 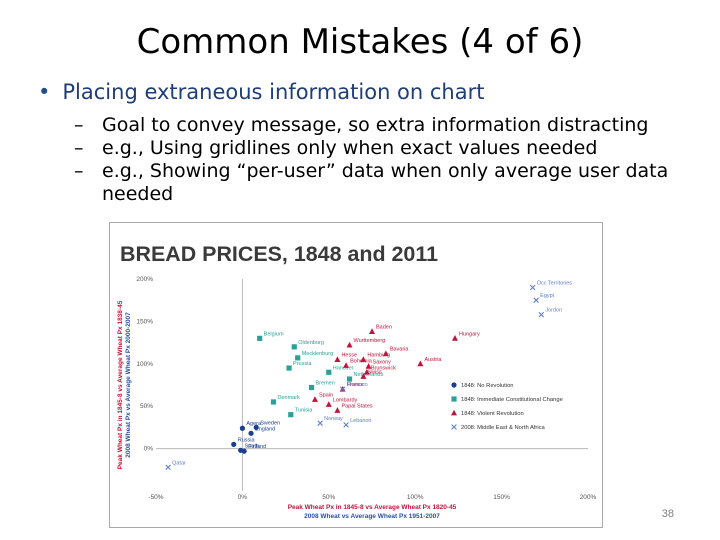 What do you see at coordinates (289, 398) in the screenshot?
I see `point-label: Denmark` at bounding box center [289, 398].